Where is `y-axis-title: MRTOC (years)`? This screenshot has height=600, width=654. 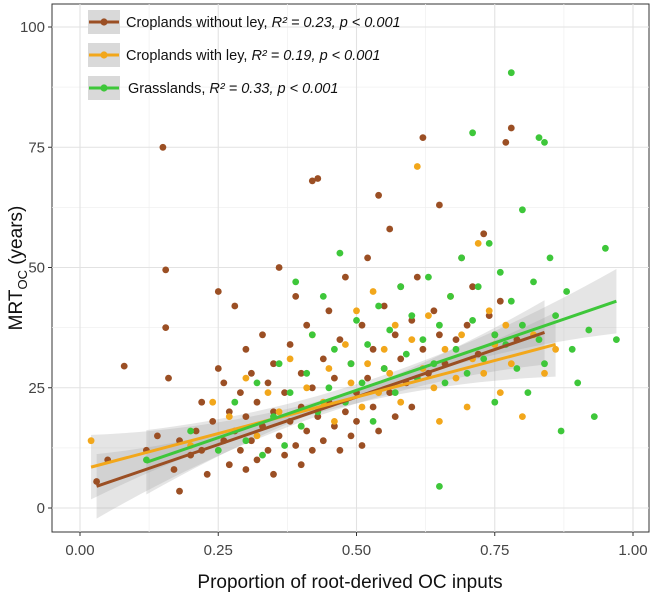 y-axis-title: MRTOC (years) is located at coordinates (18, 268).